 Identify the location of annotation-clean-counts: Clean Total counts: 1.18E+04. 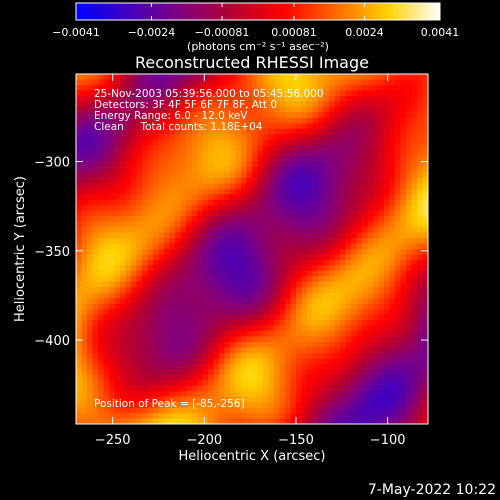
(178, 127).